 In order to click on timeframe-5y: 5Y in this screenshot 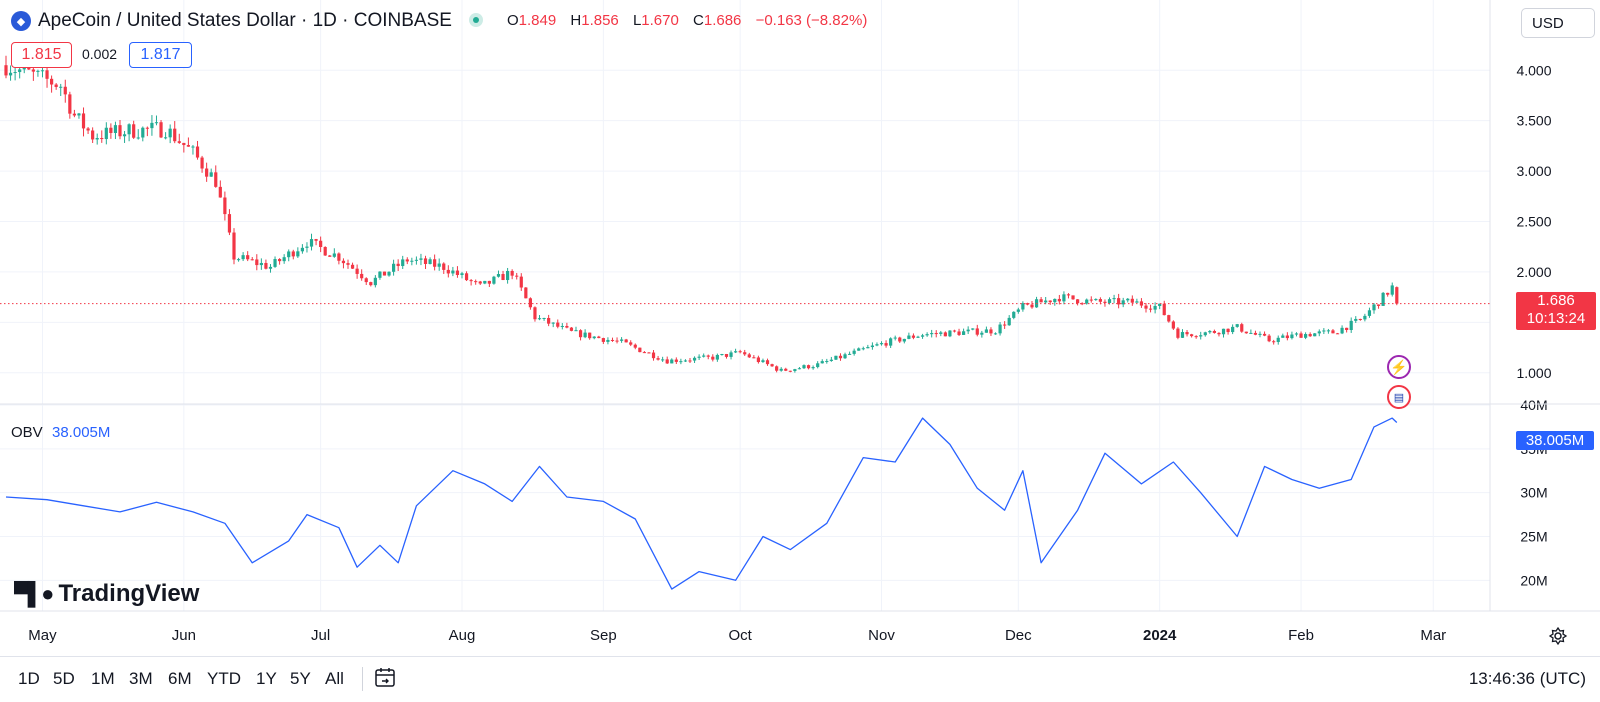, I will do `click(300, 678)`.